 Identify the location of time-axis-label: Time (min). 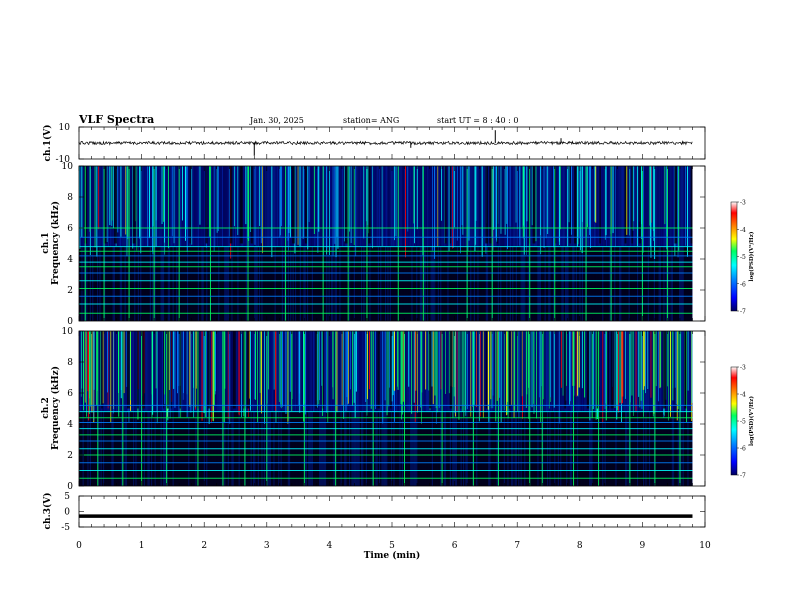
(392, 555).